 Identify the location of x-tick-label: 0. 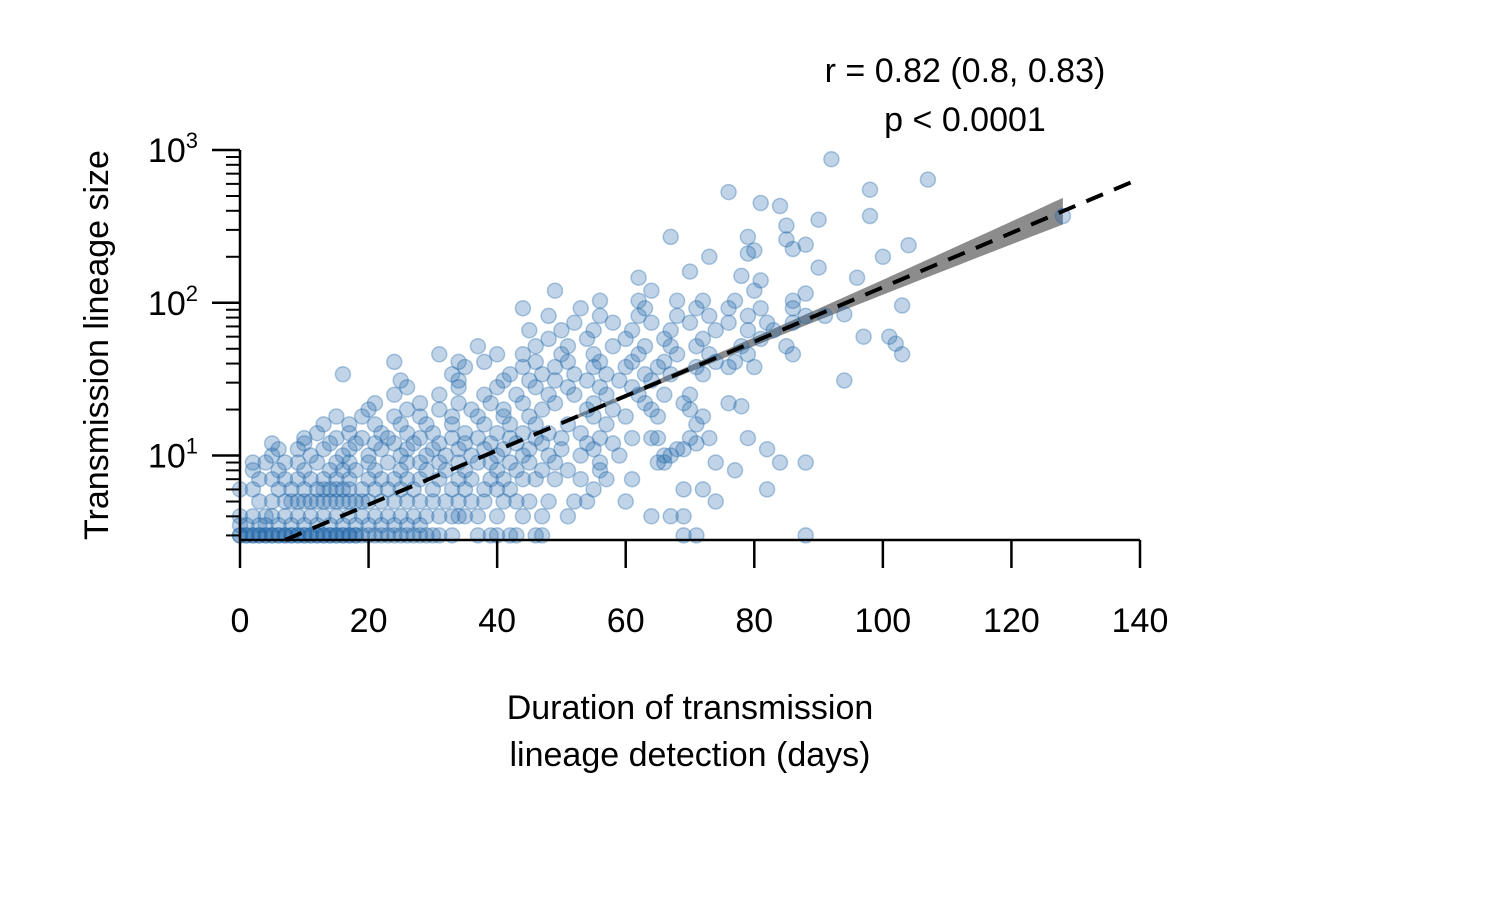
(240, 621).